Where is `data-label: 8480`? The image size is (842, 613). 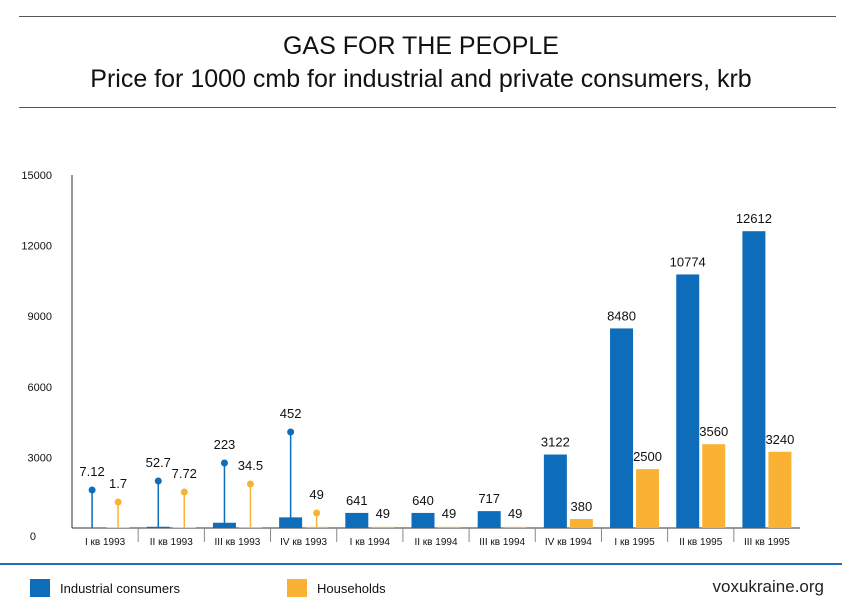 data-label: 8480 is located at coordinates (621, 315).